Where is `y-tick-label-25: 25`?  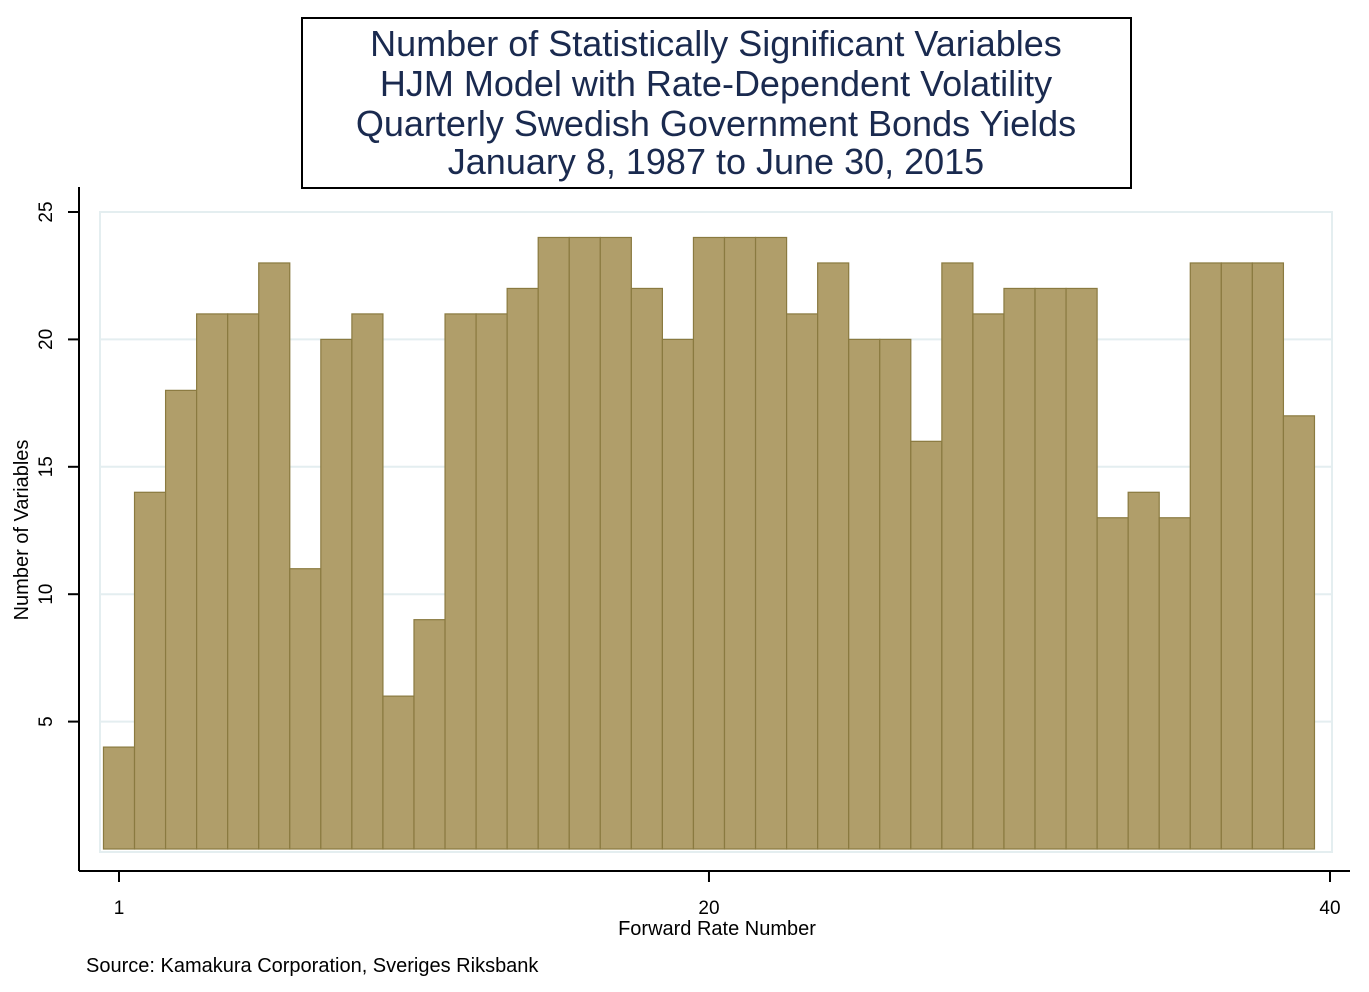
y-tick-label-25: 25 is located at coordinates (46, 211).